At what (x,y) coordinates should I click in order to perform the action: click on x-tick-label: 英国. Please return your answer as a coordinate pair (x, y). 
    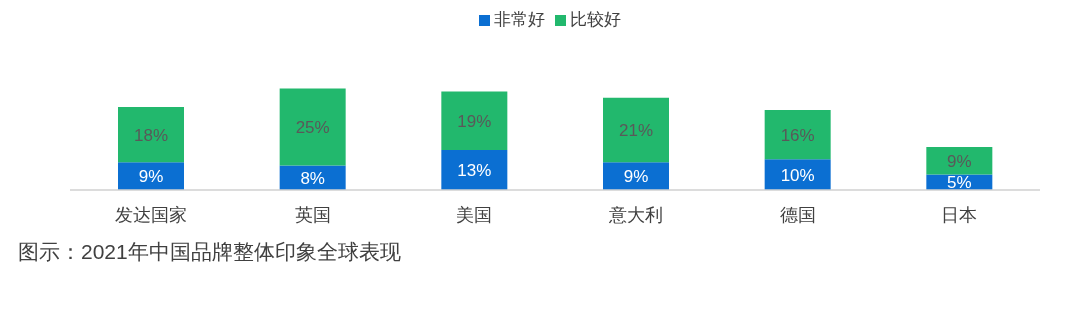
    Looking at the image, I should click on (312, 214).